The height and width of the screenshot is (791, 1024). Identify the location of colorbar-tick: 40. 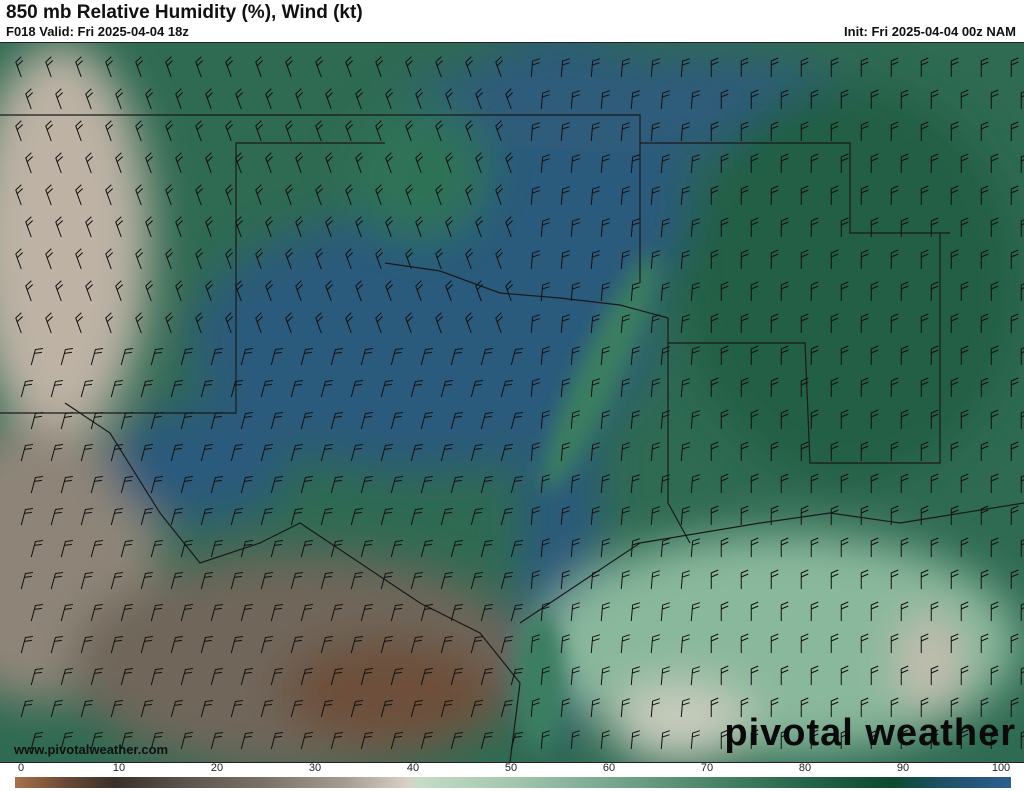
(413, 768).